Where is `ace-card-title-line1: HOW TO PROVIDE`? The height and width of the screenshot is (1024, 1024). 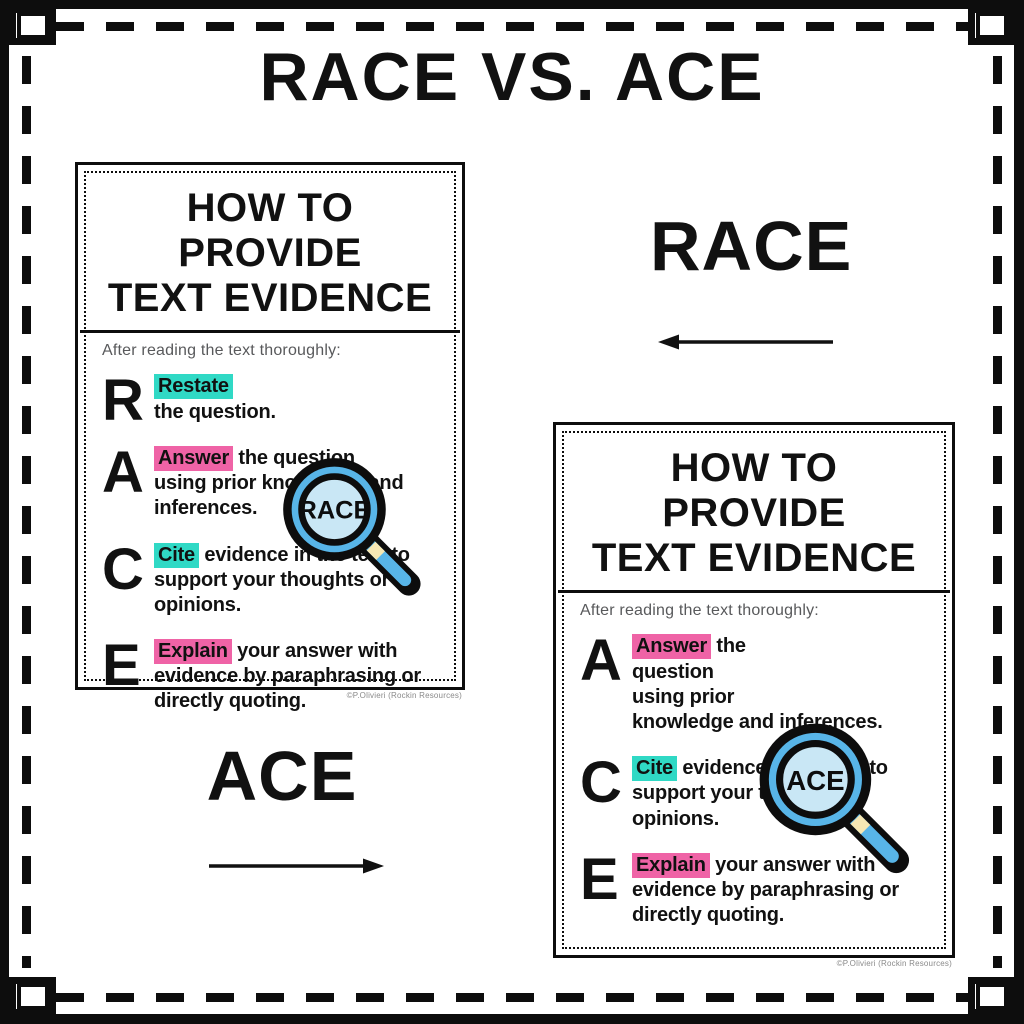
ace-card-title-line1: HOW TO PROVIDE is located at coordinates (754, 490).